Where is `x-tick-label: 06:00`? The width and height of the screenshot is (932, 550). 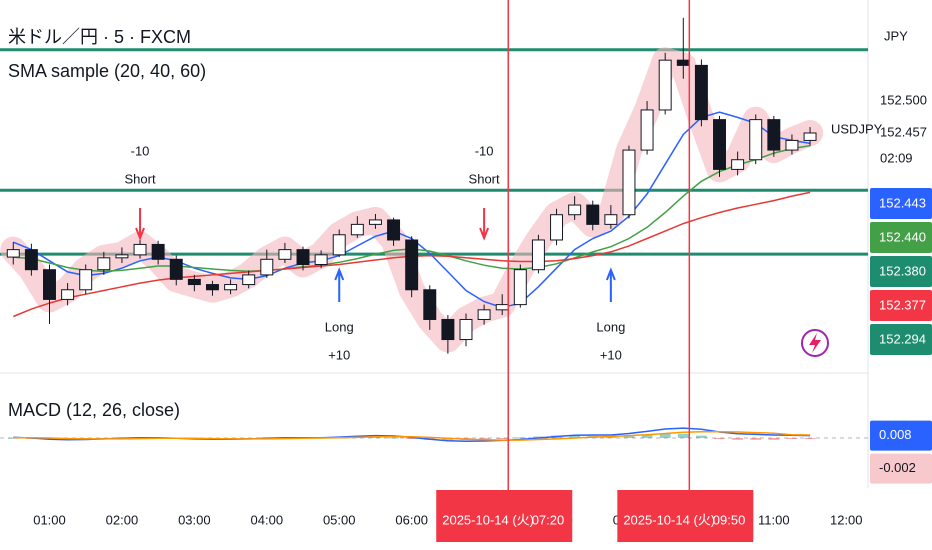
x-tick-label: 06:00 is located at coordinates (411, 519).